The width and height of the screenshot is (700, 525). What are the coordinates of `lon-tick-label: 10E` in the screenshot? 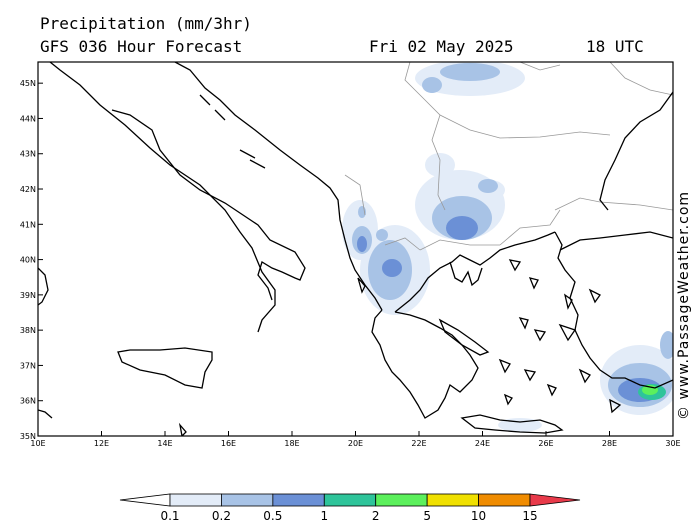 It's located at (37, 443).